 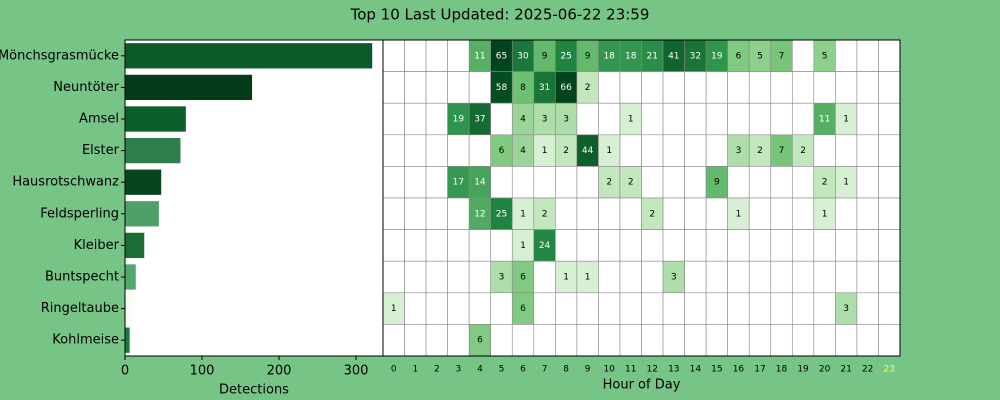 I want to click on x-tick-label: 22, so click(x=867, y=370).